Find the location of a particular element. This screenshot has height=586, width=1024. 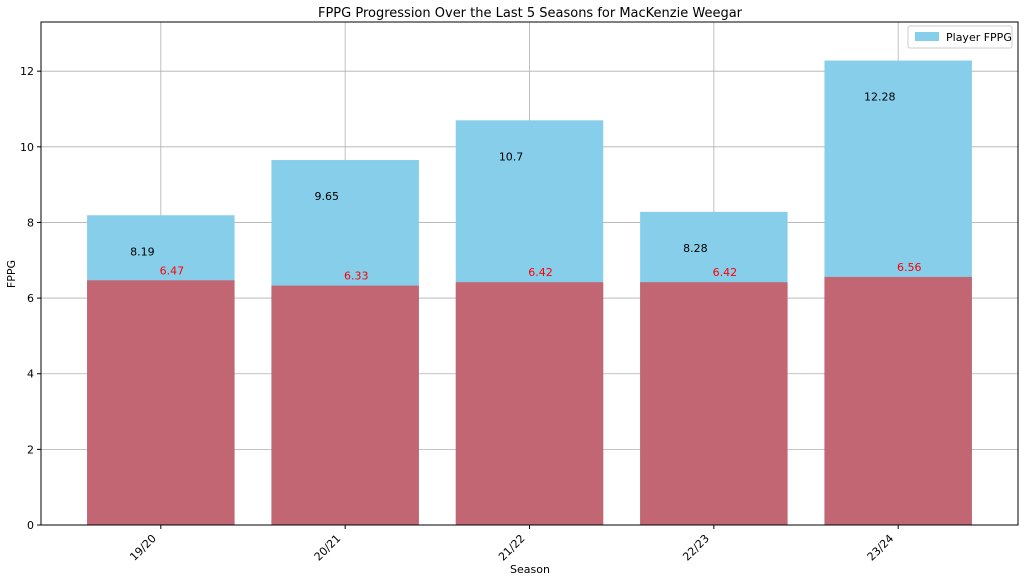

data-label: 6.56 is located at coordinates (909, 267).